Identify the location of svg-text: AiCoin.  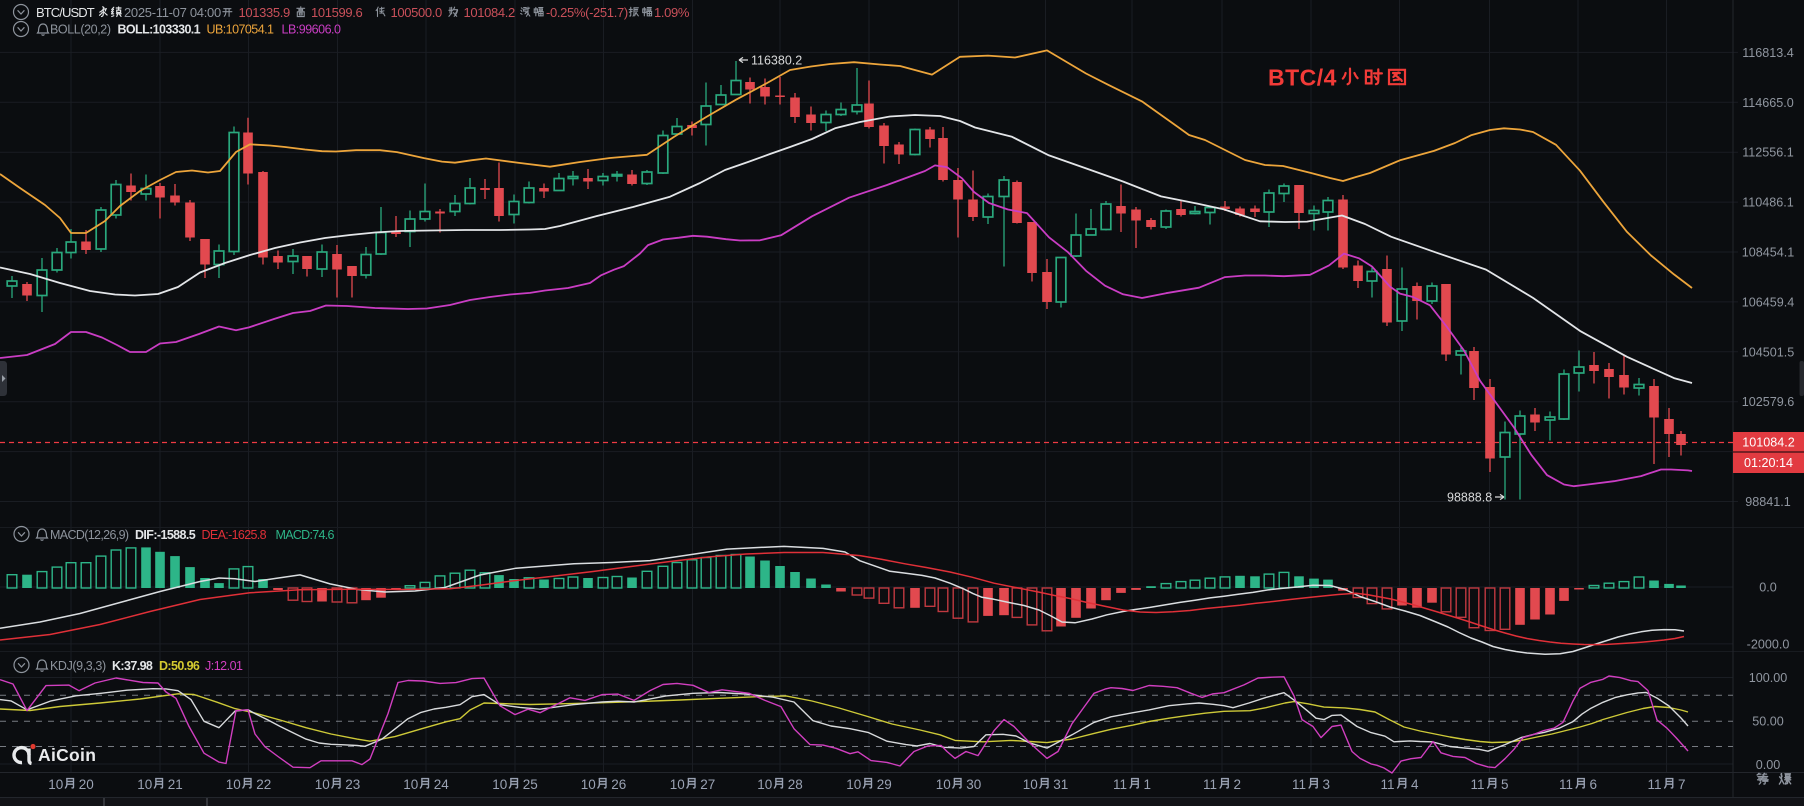
(67, 755).